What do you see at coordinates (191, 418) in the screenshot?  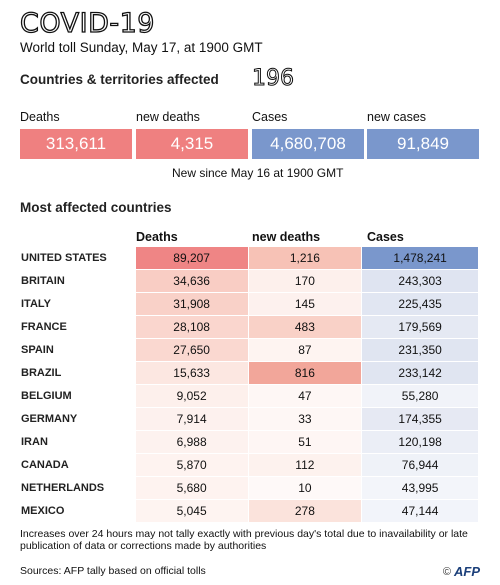 I see `deaths-cell: 7,914` at bounding box center [191, 418].